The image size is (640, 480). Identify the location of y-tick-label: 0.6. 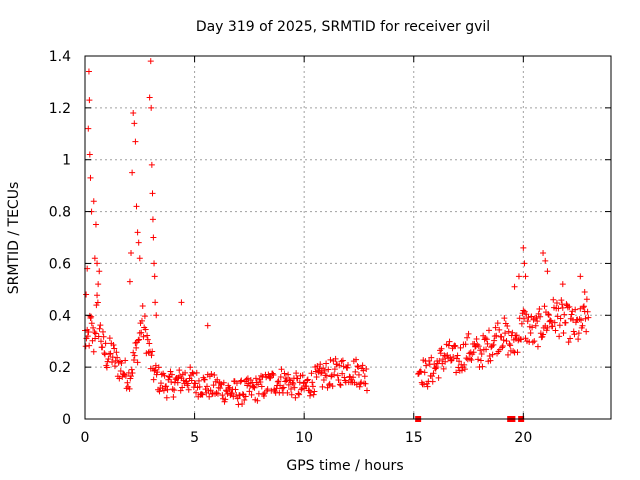
(60, 264).